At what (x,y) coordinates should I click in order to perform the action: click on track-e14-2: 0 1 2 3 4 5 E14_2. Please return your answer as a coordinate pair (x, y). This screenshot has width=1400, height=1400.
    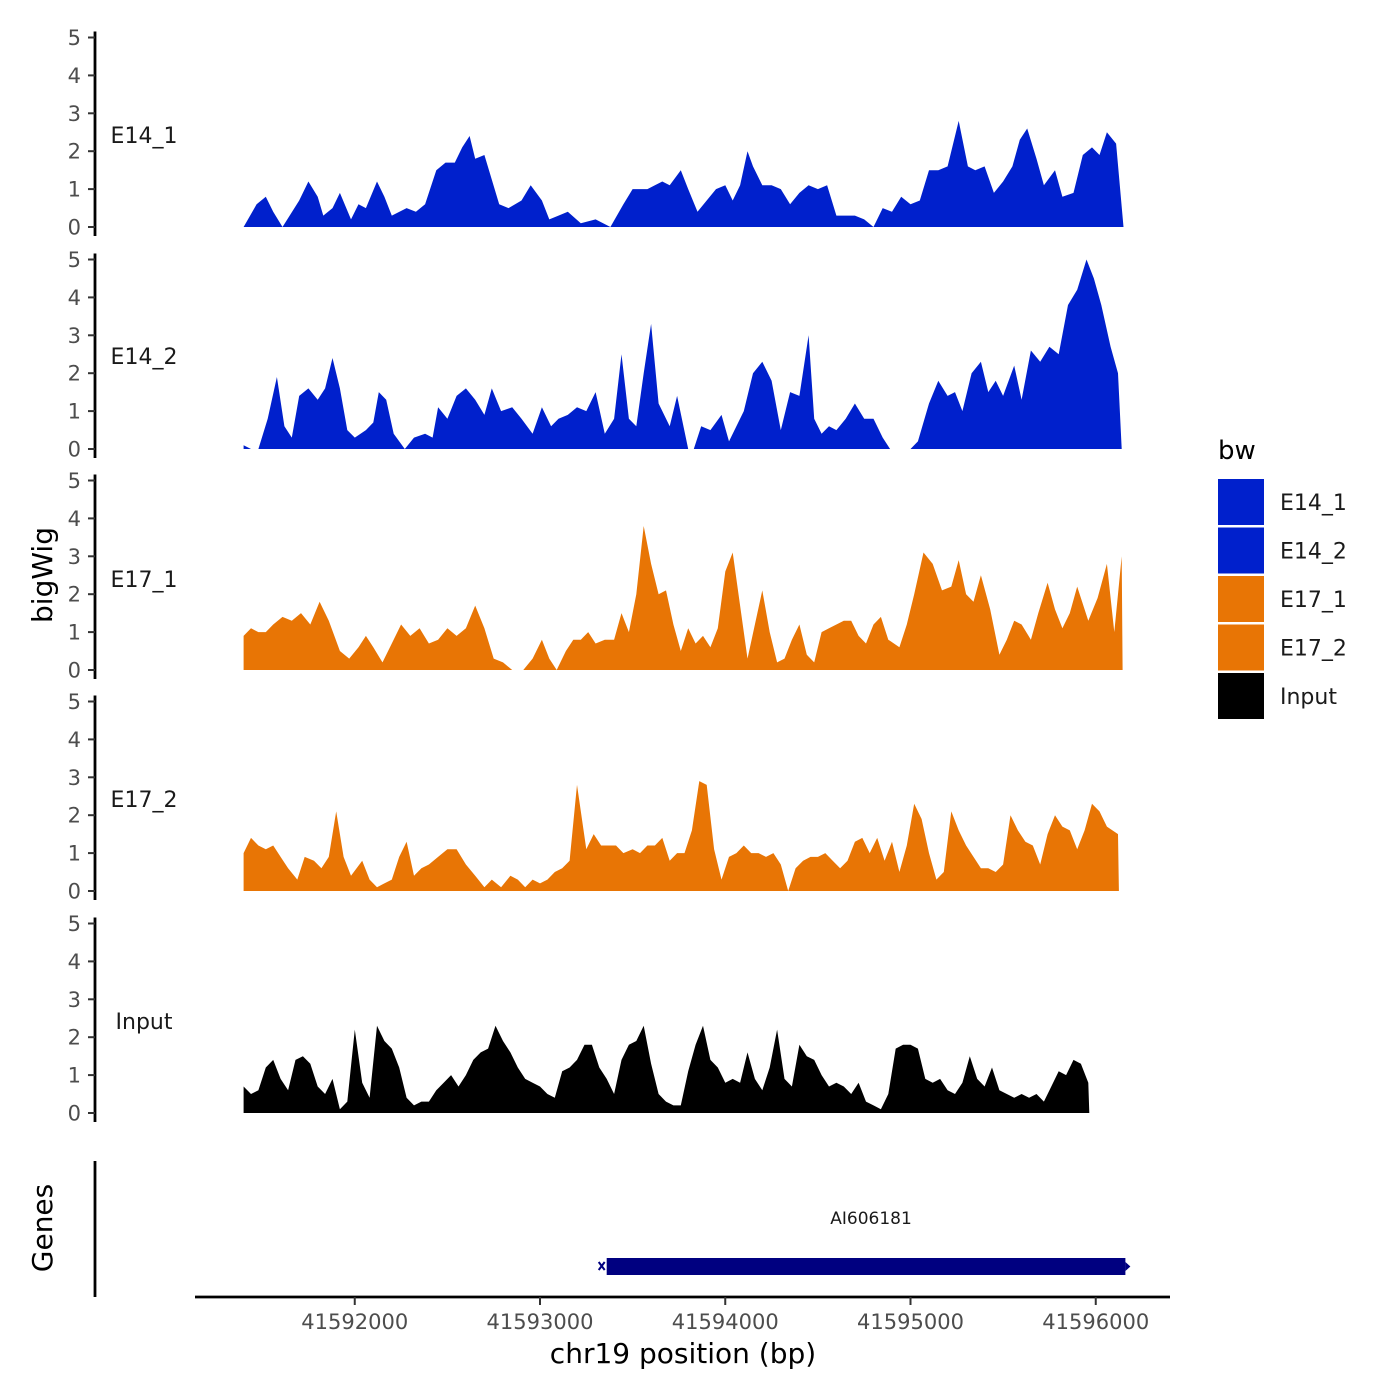
    Looking at the image, I should click on (595, 355).